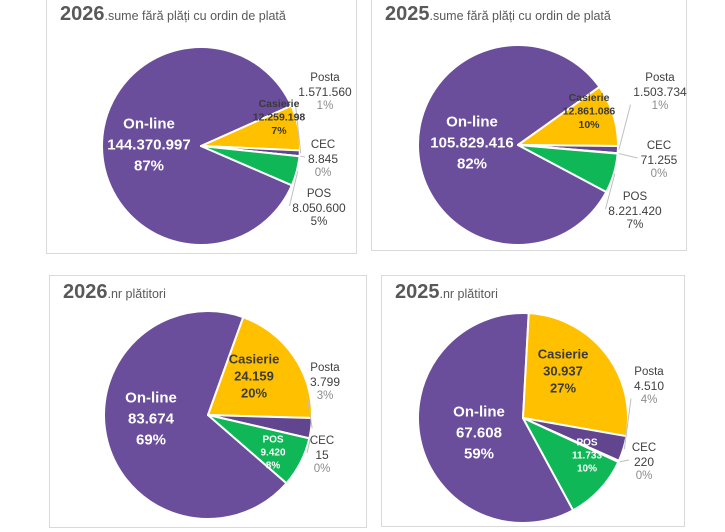 Image resolution: width=725 pixels, height=532 pixels. Describe the element at coordinates (479, 432) in the screenshot. I see `pie-inside-label-on-line: On-line 67.608 59%` at that location.